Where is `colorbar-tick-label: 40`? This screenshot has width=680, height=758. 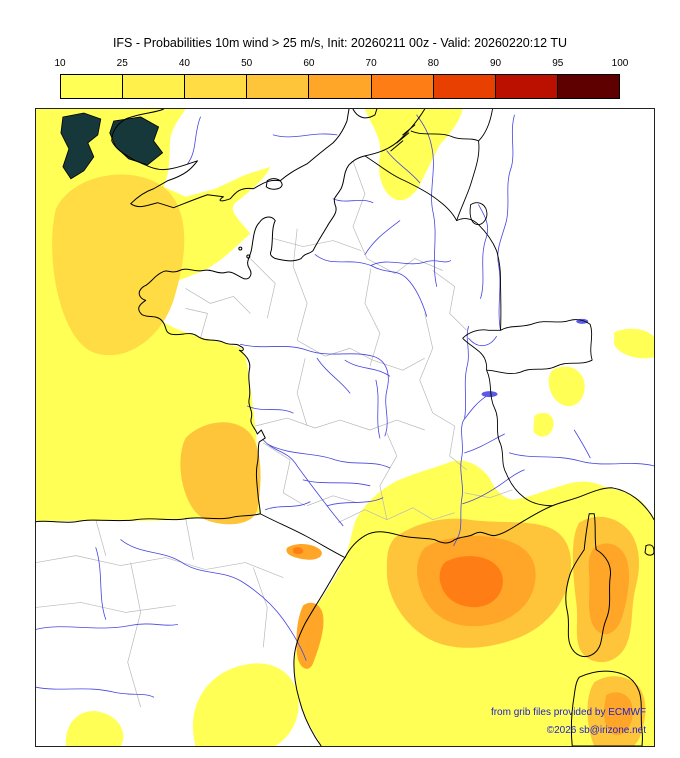 colorbar-tick-label: 40 is located at coordinates (184, 63).